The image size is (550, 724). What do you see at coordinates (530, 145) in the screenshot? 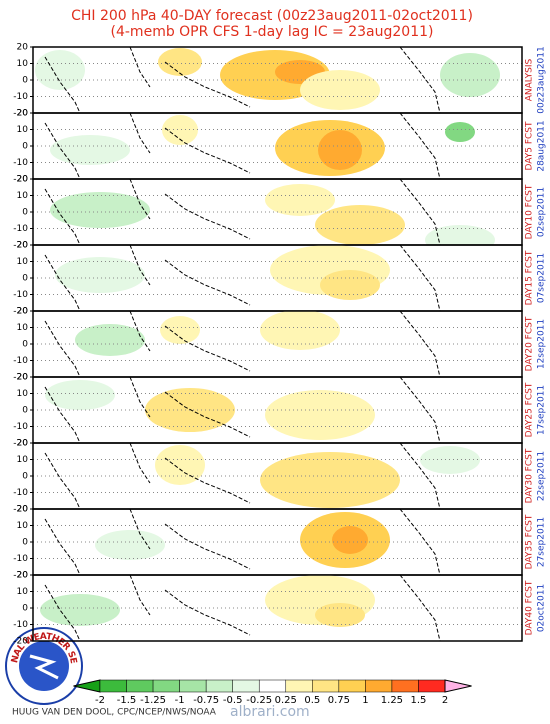
I see `panel-label: DAY5 FCST` at bounding box center [530, 145].